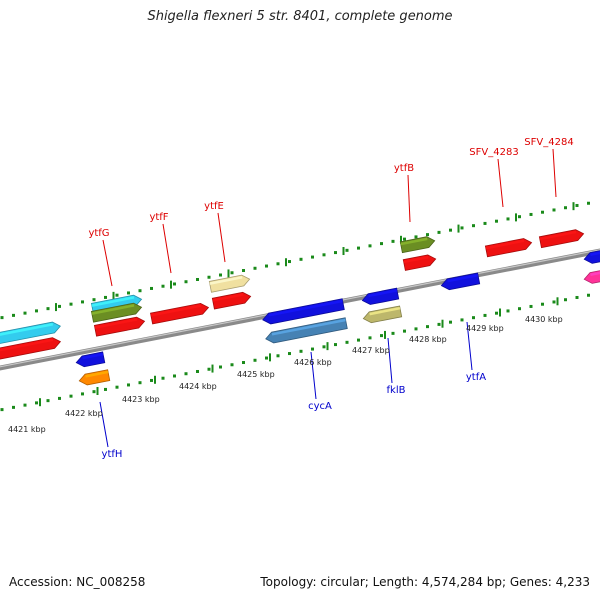  Describe the element at coordinates (214, 206) in the screenshot. I see `gene-label: ytfE` at that location.